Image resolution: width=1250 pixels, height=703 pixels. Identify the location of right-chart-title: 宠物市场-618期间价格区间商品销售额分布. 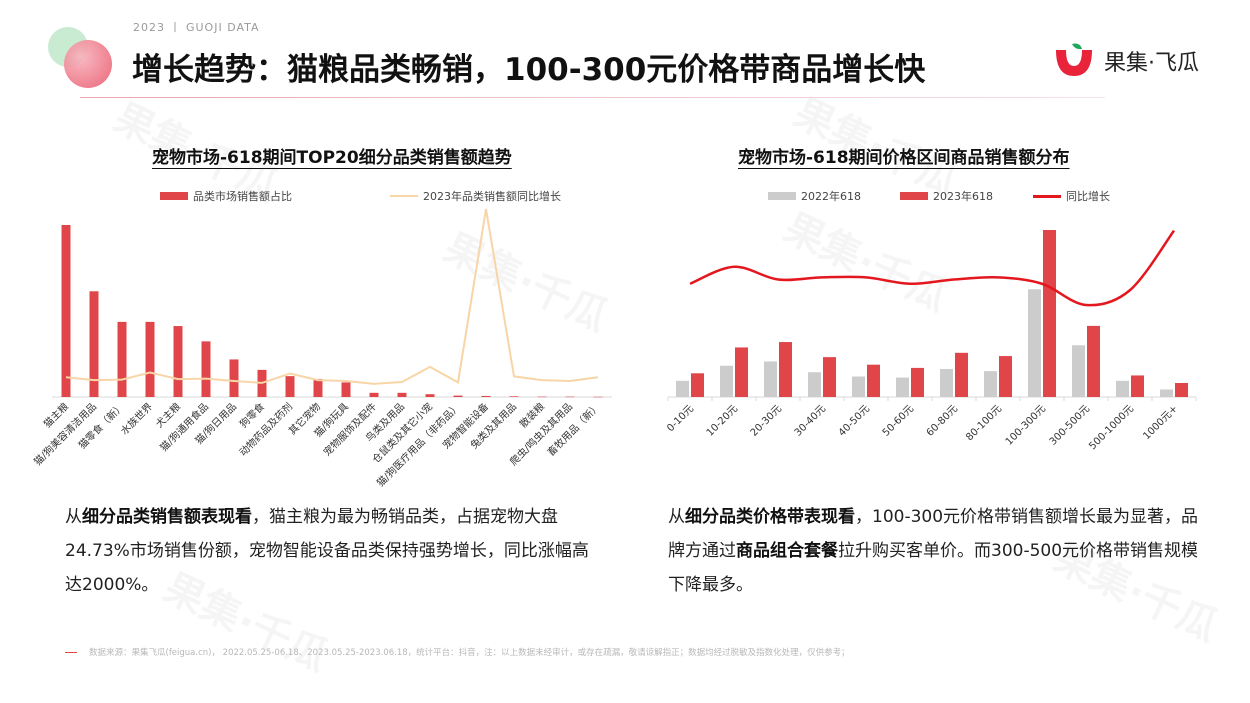
(904, 158).